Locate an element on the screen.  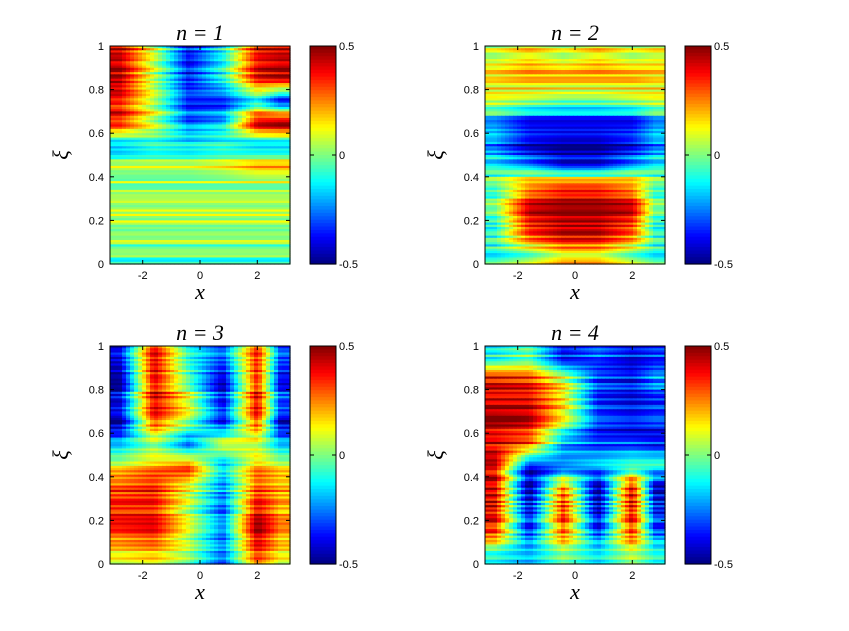
colorbar-tick-label: -0.5 is located at coordinates (348, 265).